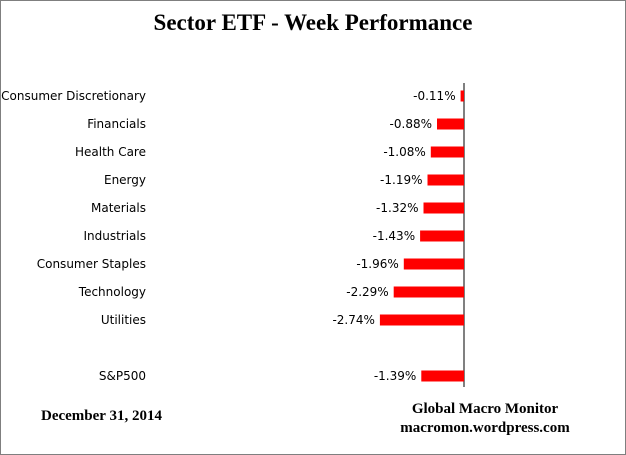  Describe the element at coordinates (116, 124) in the screenshot. I see `category-label: Financials` at that location.